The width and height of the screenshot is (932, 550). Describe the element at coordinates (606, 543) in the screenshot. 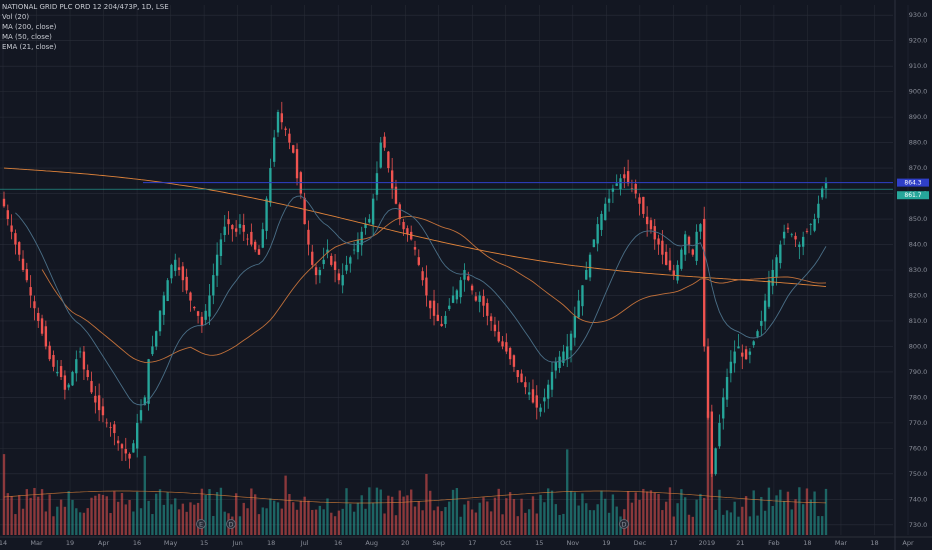

I see `x-tick-label: 19` at that location.